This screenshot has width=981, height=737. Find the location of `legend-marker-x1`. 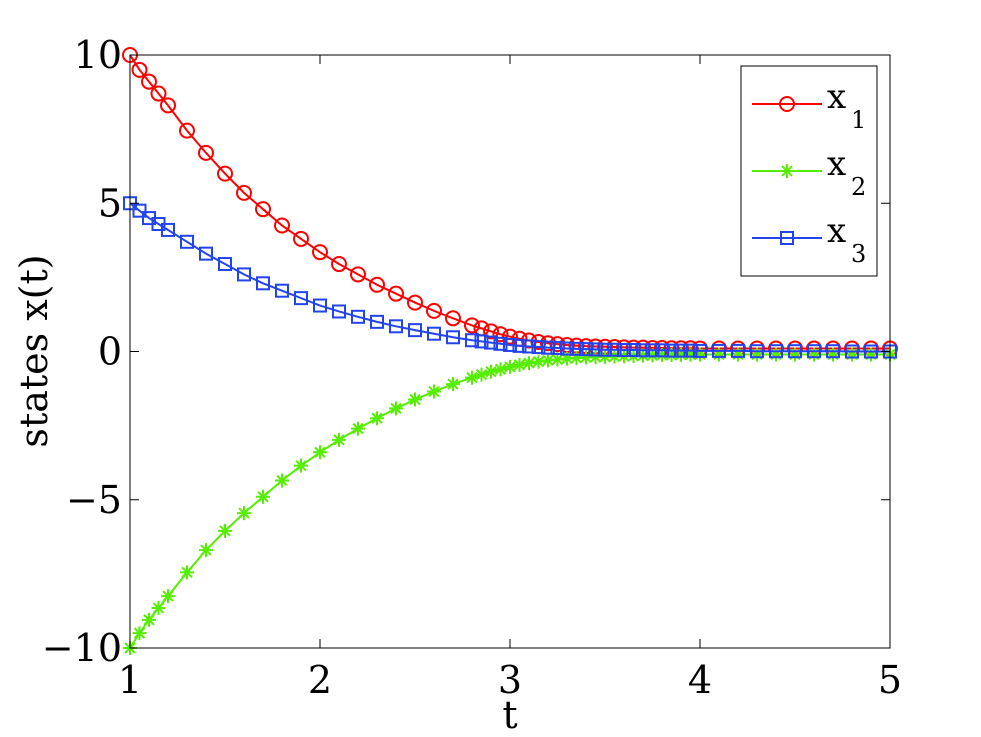

legend-marker-x1 is located at coordinates (787, 104).